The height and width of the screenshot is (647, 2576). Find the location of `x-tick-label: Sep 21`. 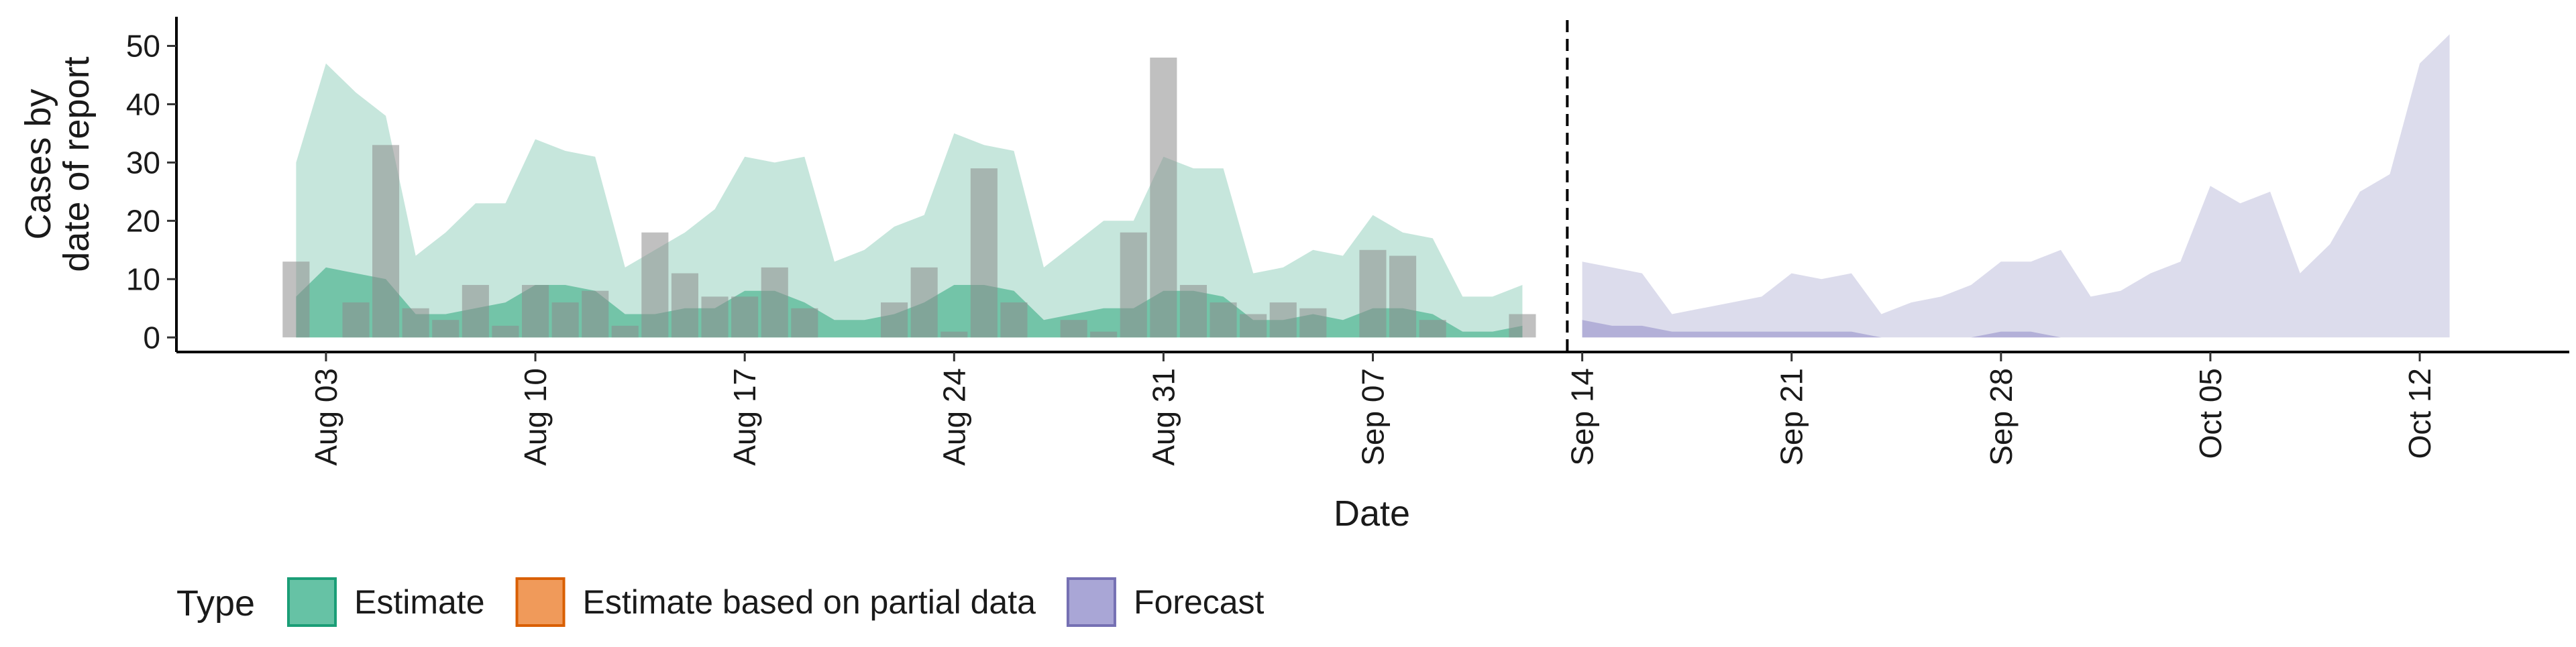

x-tick-label: Sep 21 is located at coordinates (1791, 417).